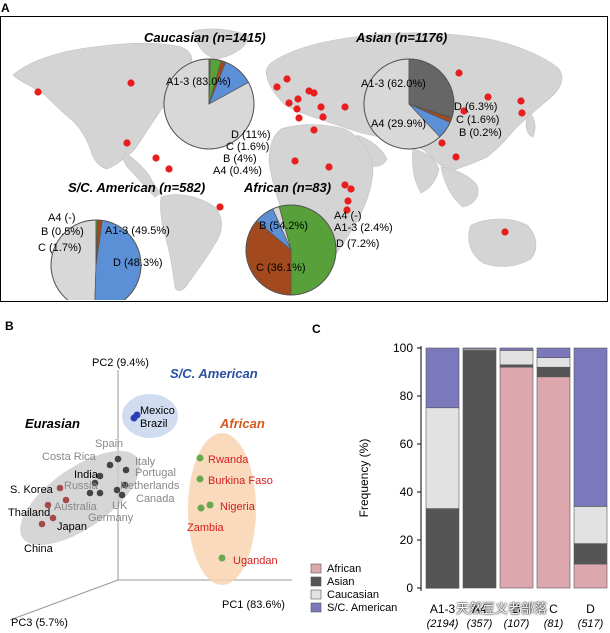  Describe the element at coordinates (291, 250) in the screenshot. I see `pie-african` at that location.